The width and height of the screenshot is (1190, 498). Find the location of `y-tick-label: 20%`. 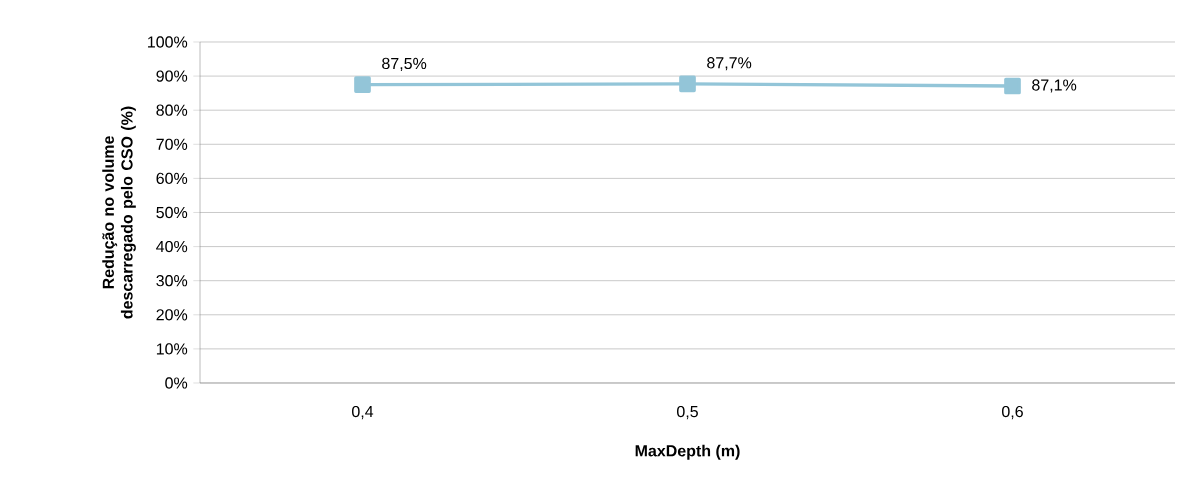

y-tick-label: 20% is located at coordinates (172, 315).